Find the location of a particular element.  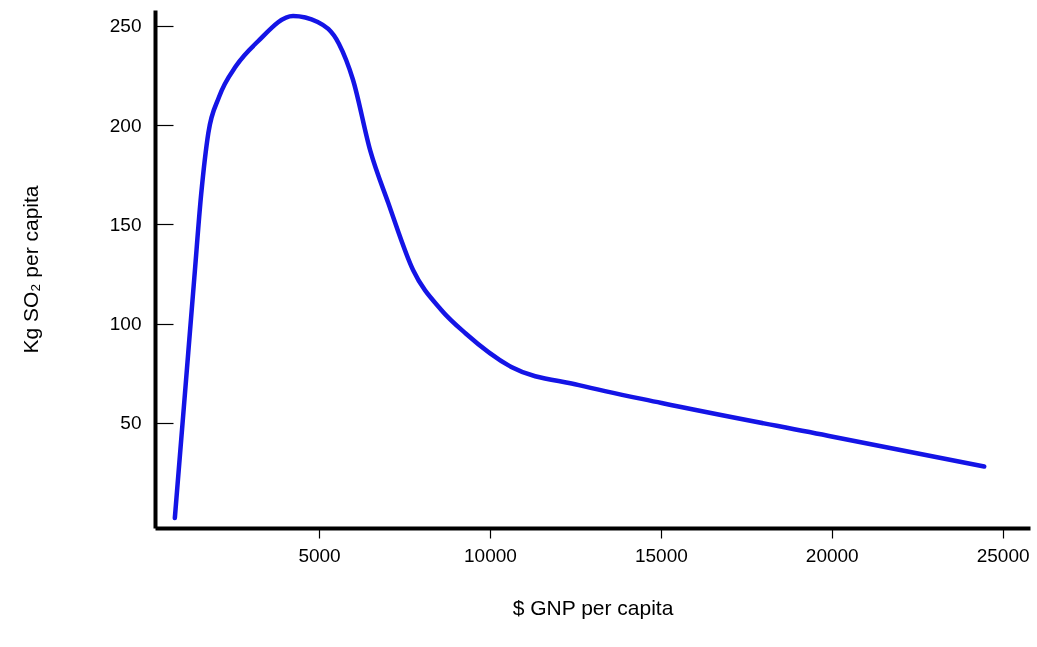

y-tick-label: 100 is located at coordinates (125, 324).